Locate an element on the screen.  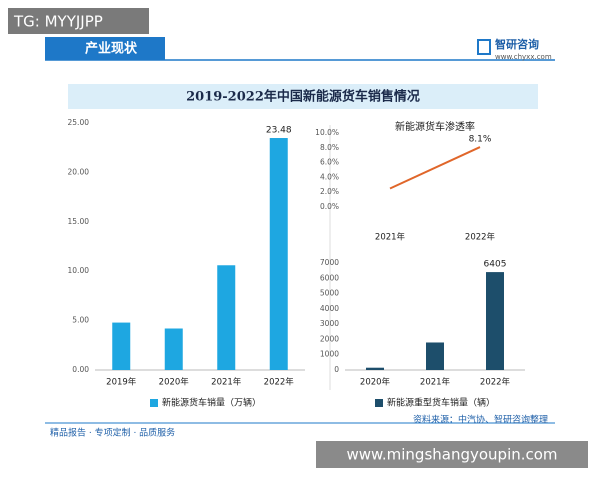
chart-title: 2019-2022年中国新能源货车销售情况 is located at coordinates (303, 97).